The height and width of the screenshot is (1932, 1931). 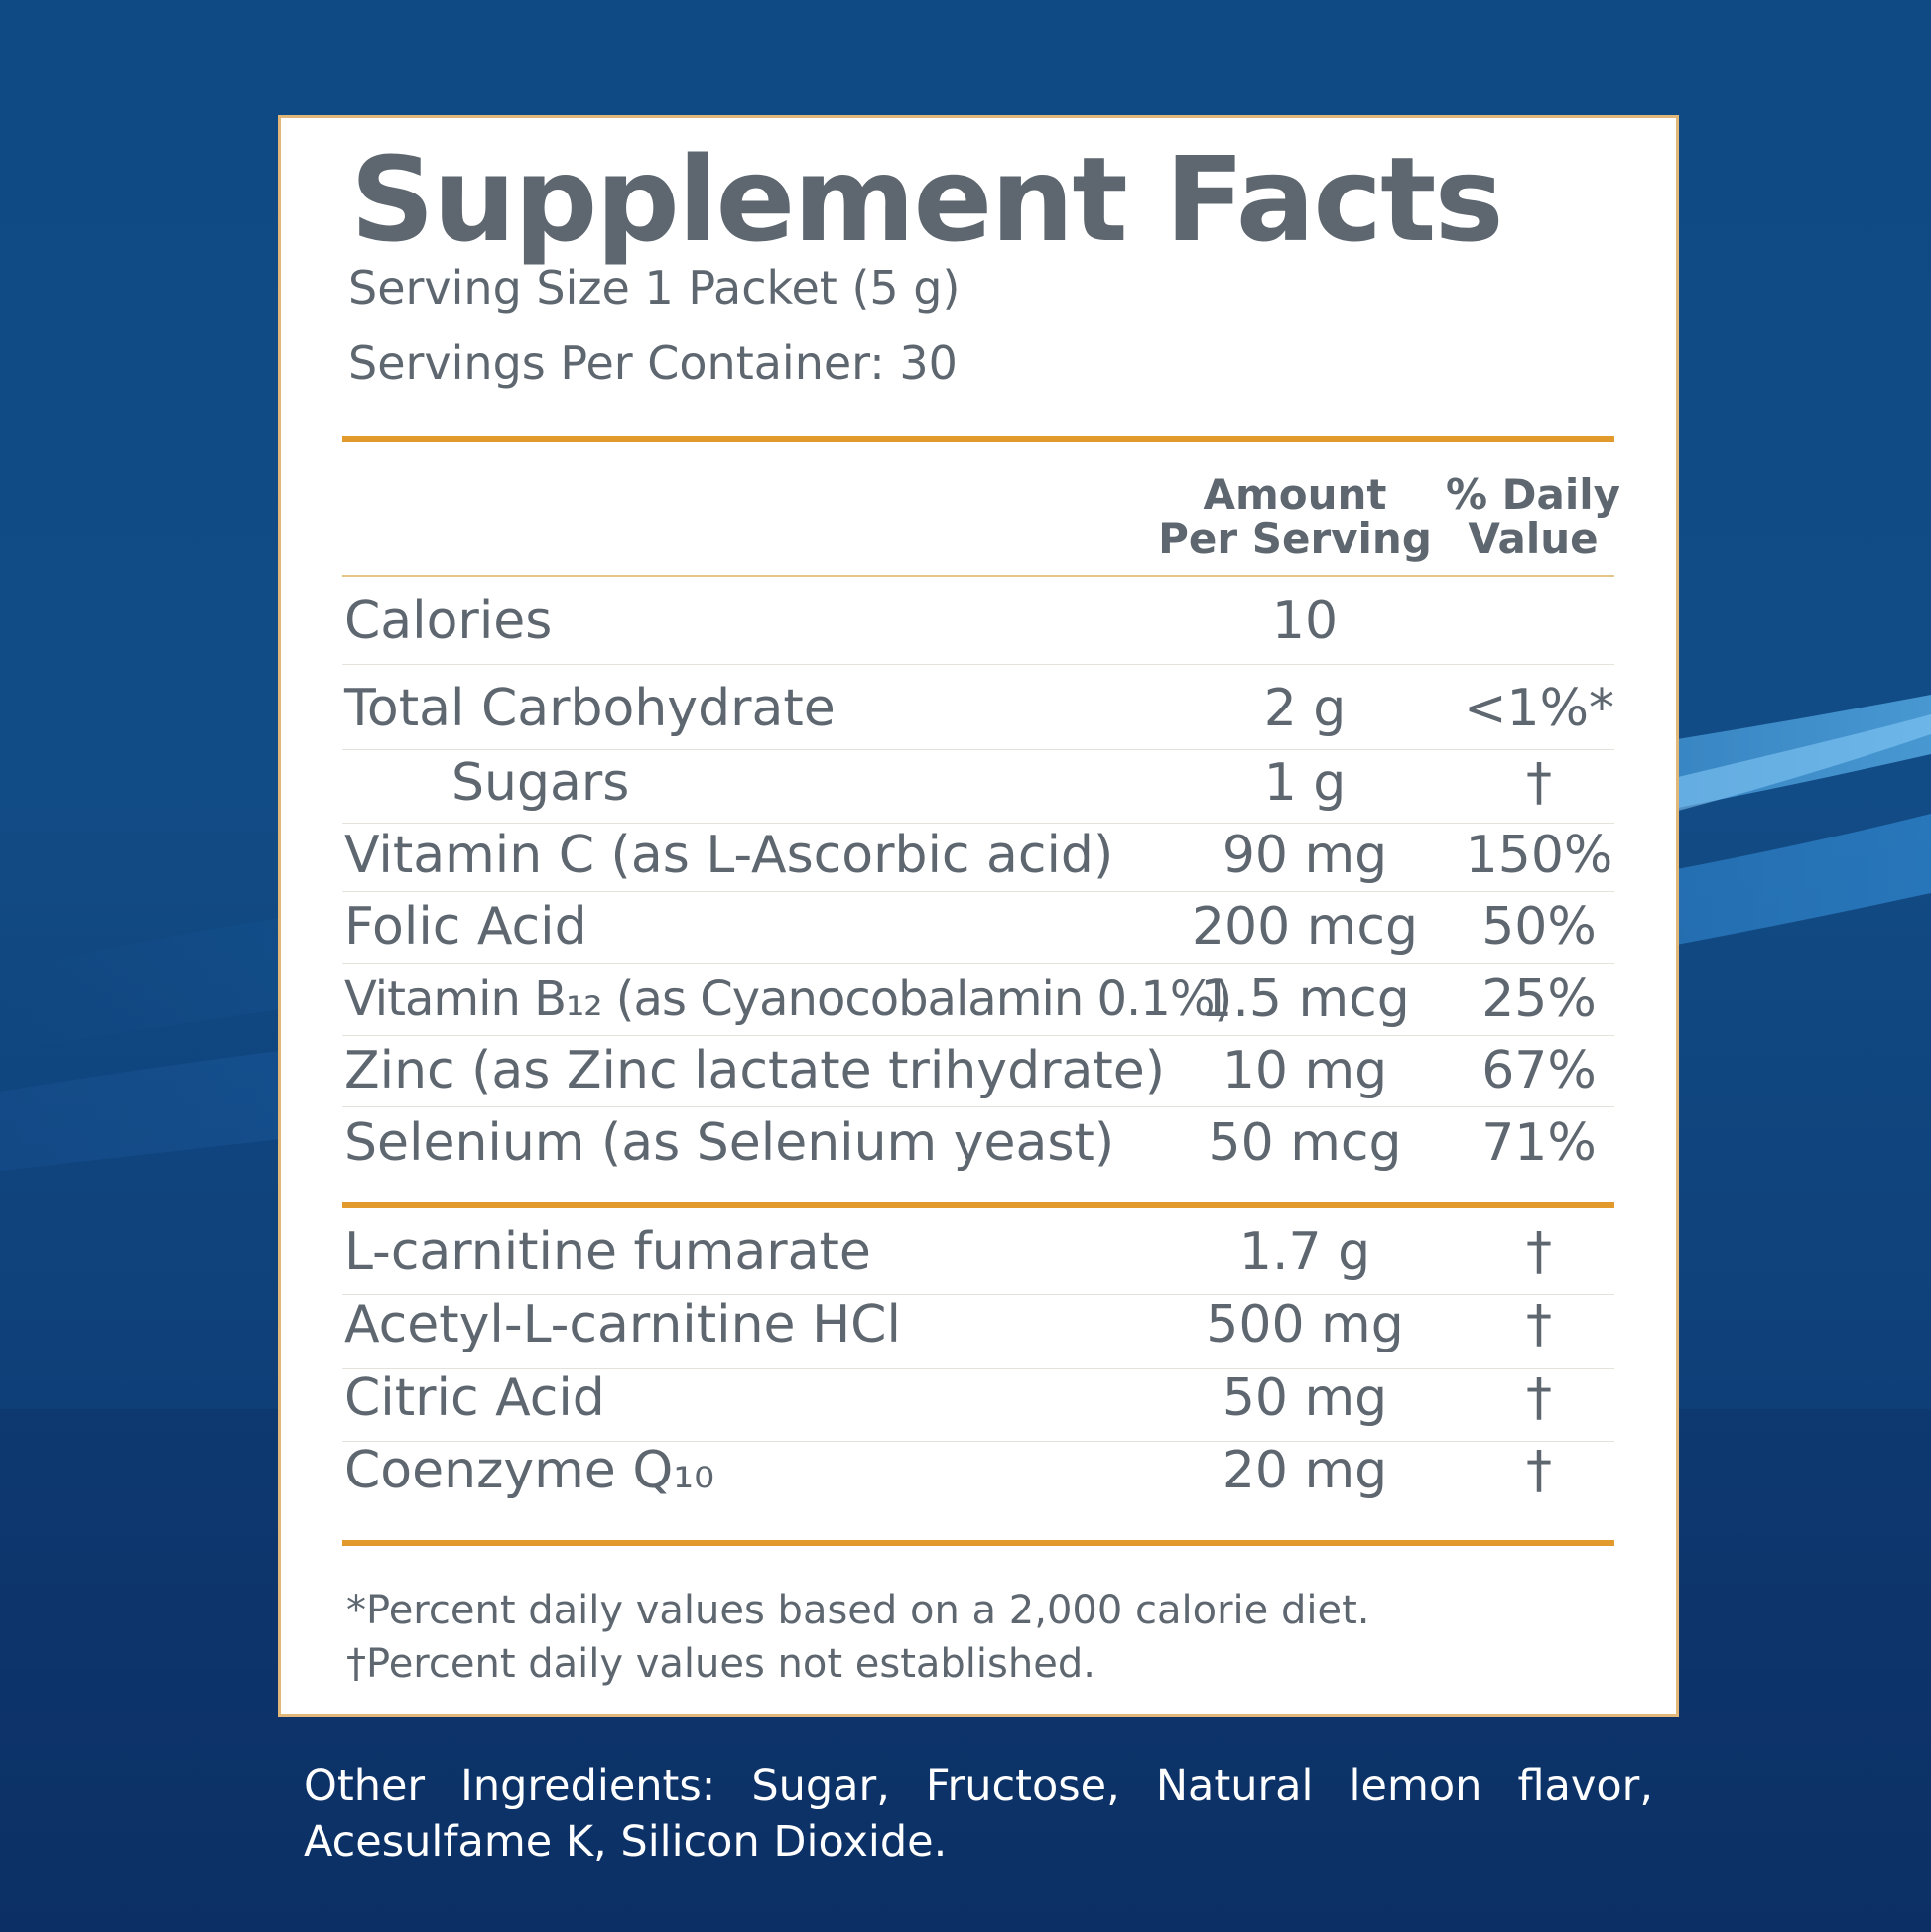 I want to click on footnote-not-established: †Percent daily values not established., so click(x=721, y=1664).